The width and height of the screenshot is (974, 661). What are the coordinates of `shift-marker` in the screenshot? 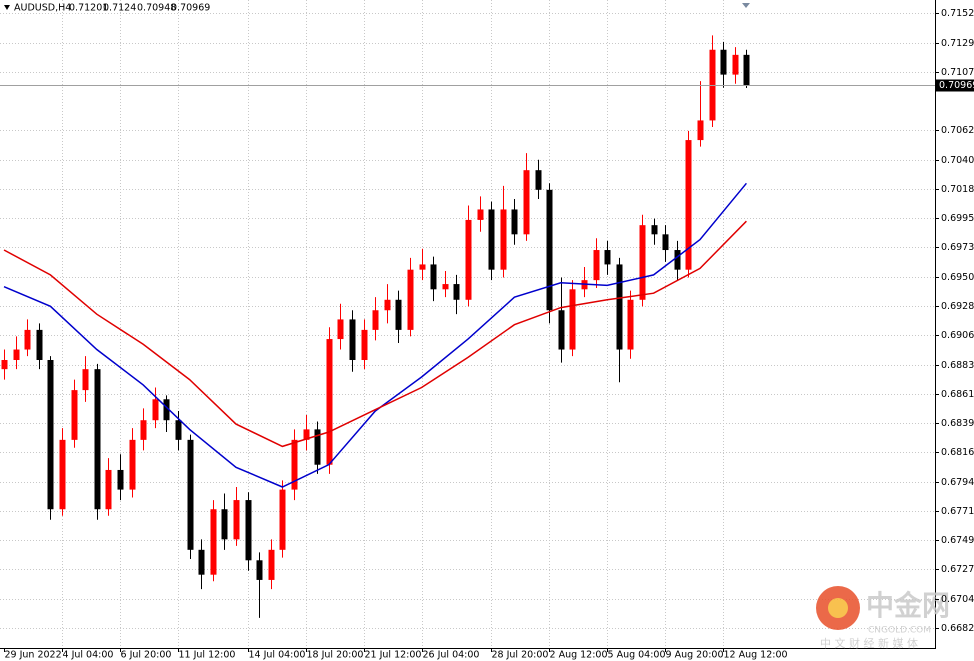 It's located at (746, 5).